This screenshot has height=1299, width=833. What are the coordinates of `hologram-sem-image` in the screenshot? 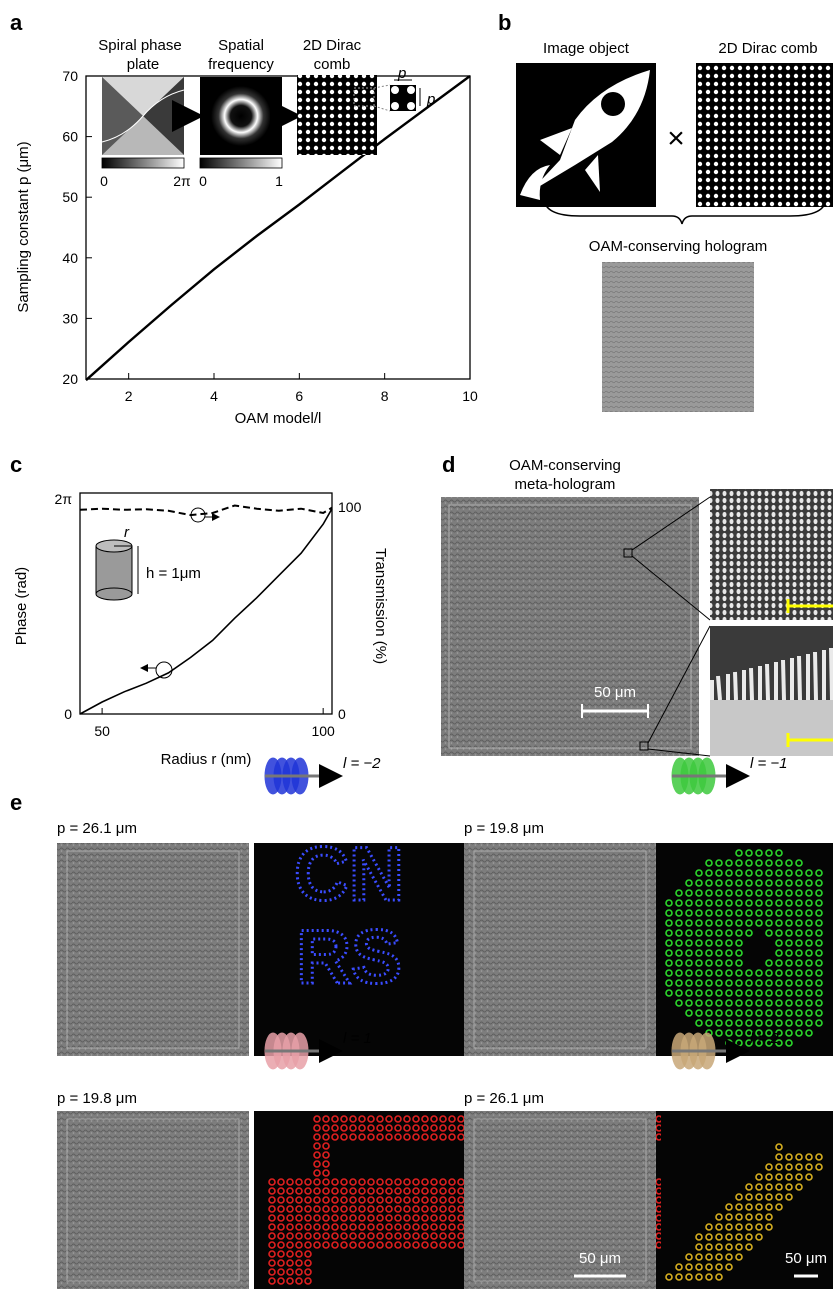 It's located at (560, 949).